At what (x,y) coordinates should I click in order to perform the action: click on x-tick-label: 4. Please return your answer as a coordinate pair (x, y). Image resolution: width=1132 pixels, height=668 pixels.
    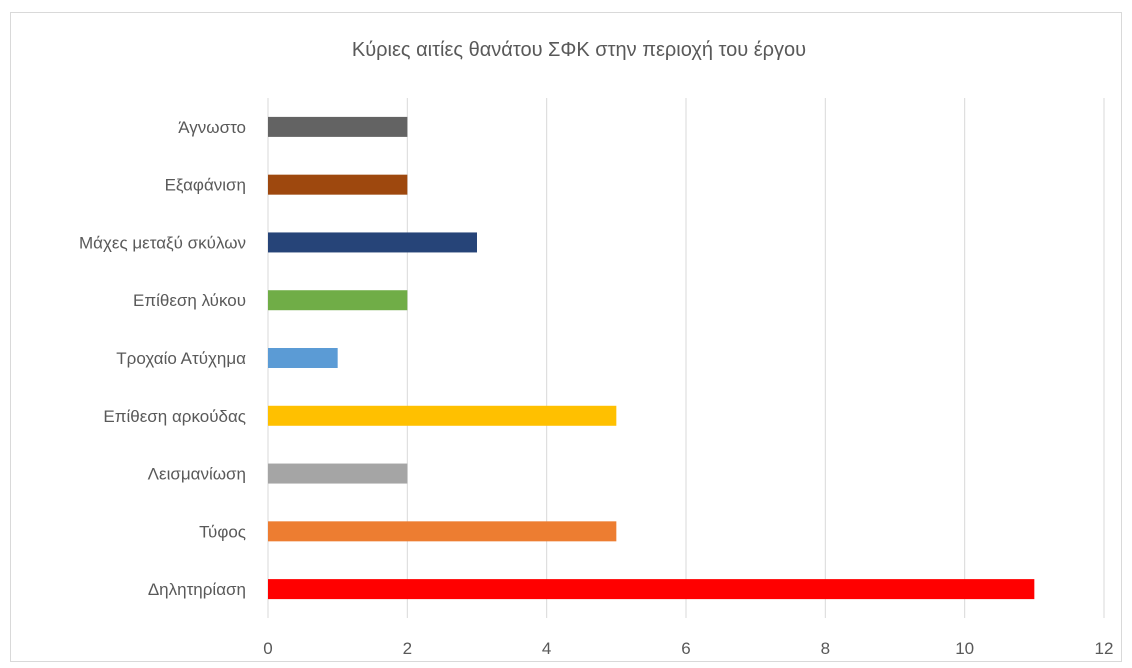
    Looking at the image, I should click on (546, 648).